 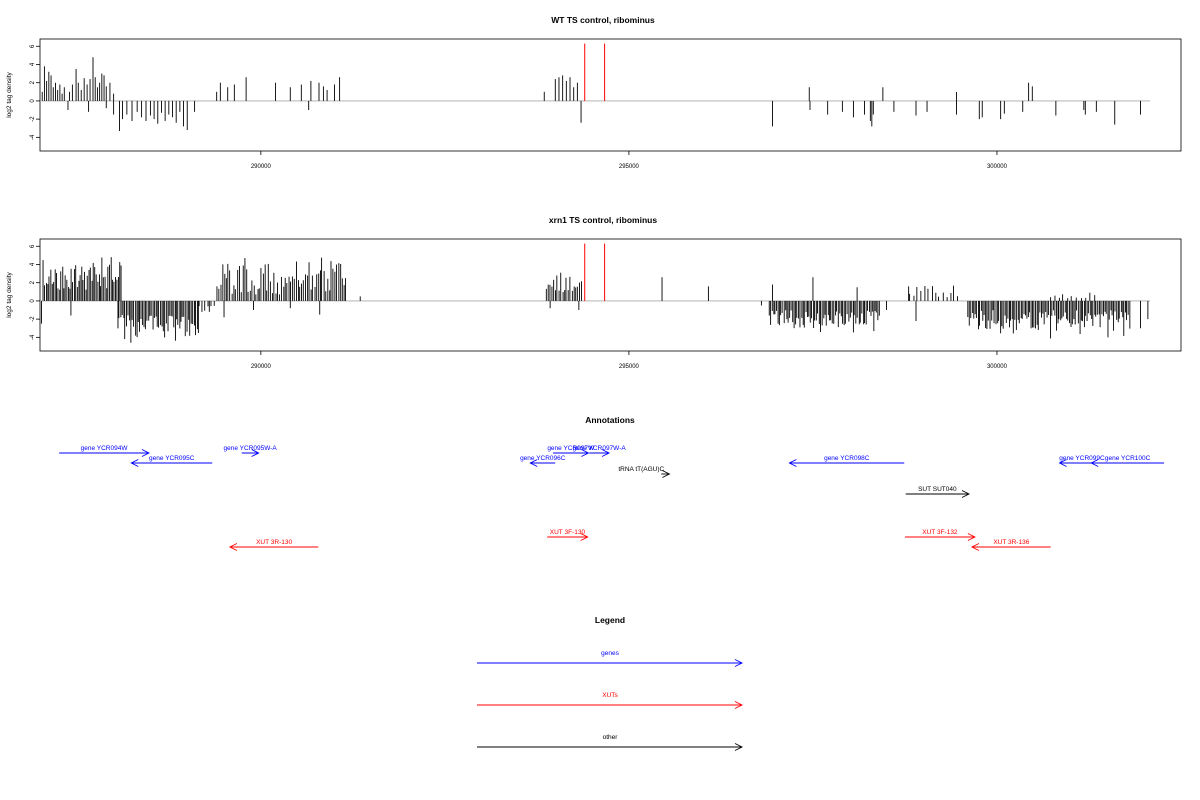 What do you see at coordinates (595, 272) in the screenshot?
I see `xrn1-highlight-lines` at bounding box center [595, 272].